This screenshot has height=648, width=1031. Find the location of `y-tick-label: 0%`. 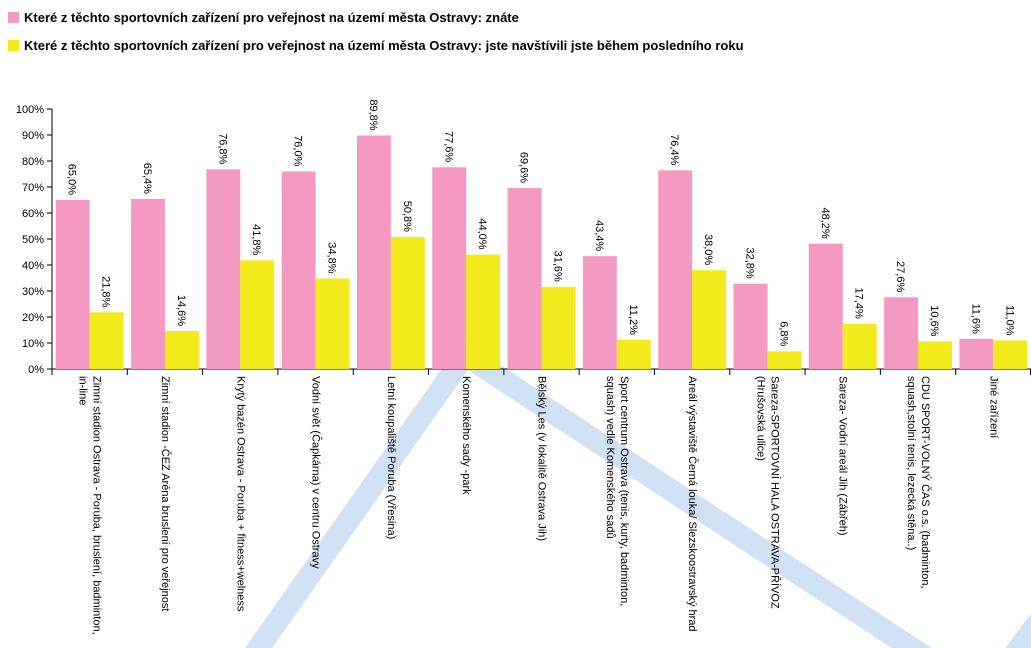

y-tick-label: 0% is located at coordinates (36, 370).